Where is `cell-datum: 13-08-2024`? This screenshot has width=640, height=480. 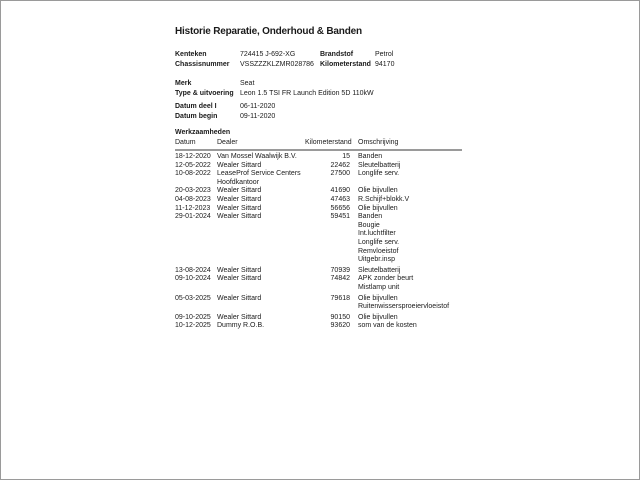
cell-datum: 13-08-2024 is located at coordinates (193, 270).